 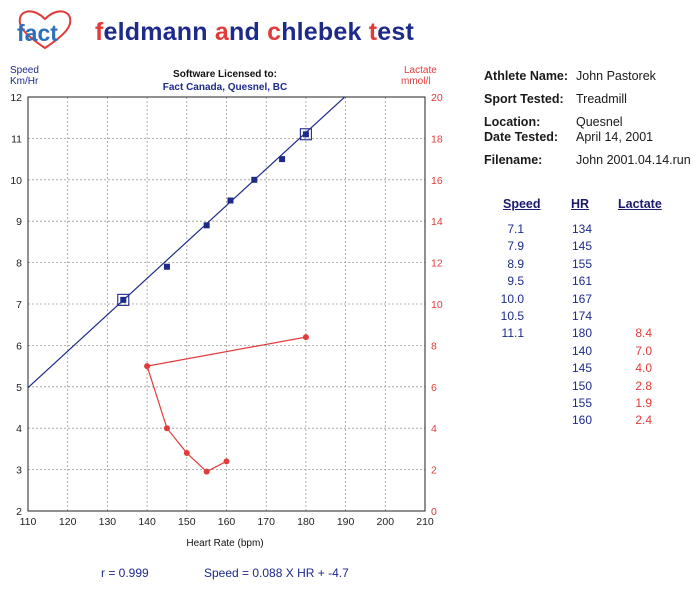 I want to click on x-tick-label: 160, so click(x=227, y=522).